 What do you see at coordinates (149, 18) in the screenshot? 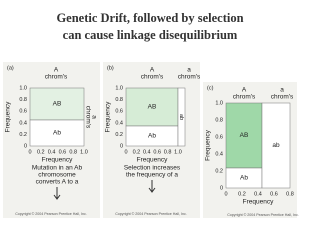
I see `title-line: Genetic Drift, followed by selection` at bounding box center [149, 18].